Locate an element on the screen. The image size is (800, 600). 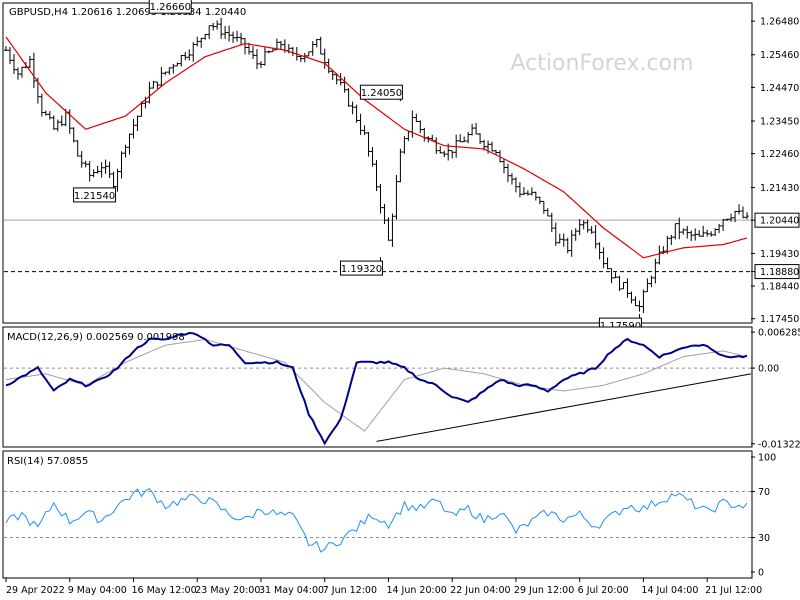
macd-trendline is located at coordinates (564, 407).